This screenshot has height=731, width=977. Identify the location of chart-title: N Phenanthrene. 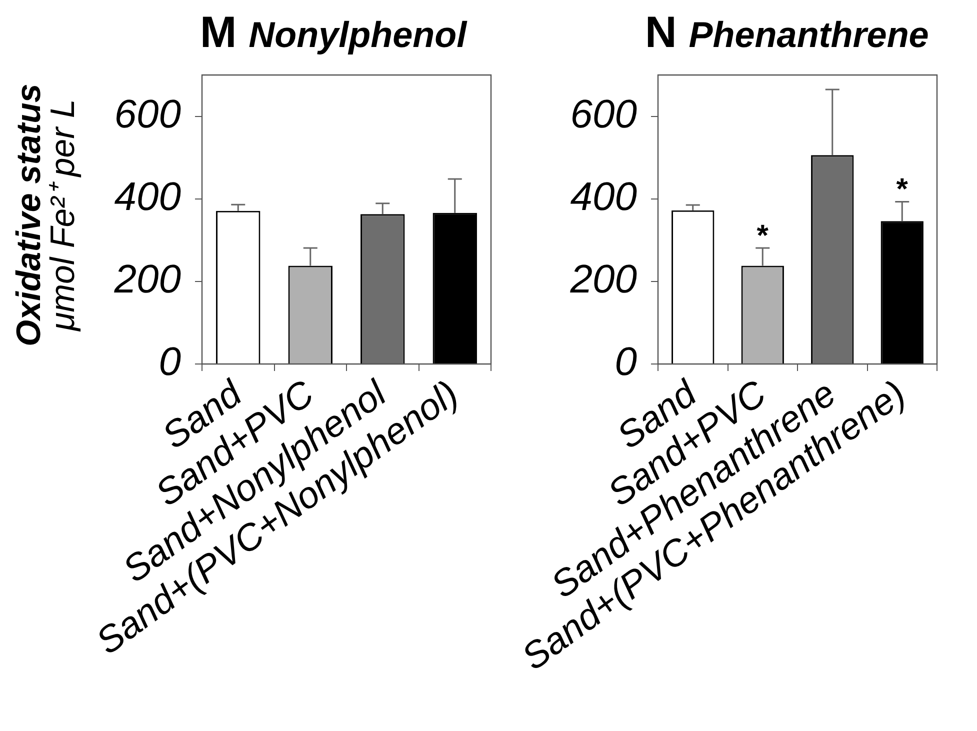
(787, 32).